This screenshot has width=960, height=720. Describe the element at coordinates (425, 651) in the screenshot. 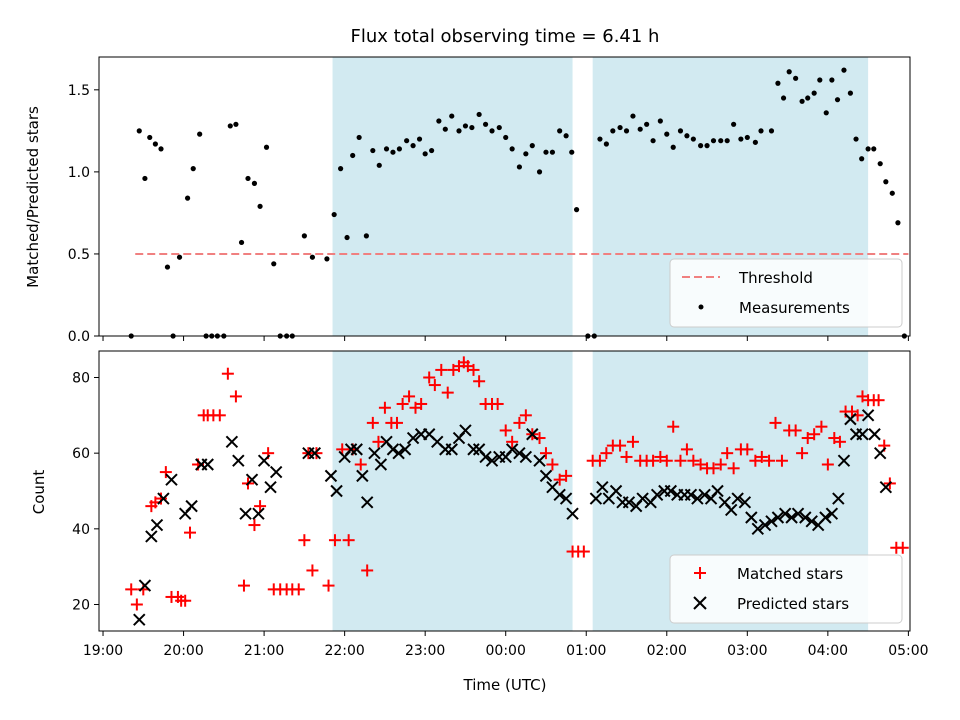

I see `x-tick-label: 23:00` at that location.